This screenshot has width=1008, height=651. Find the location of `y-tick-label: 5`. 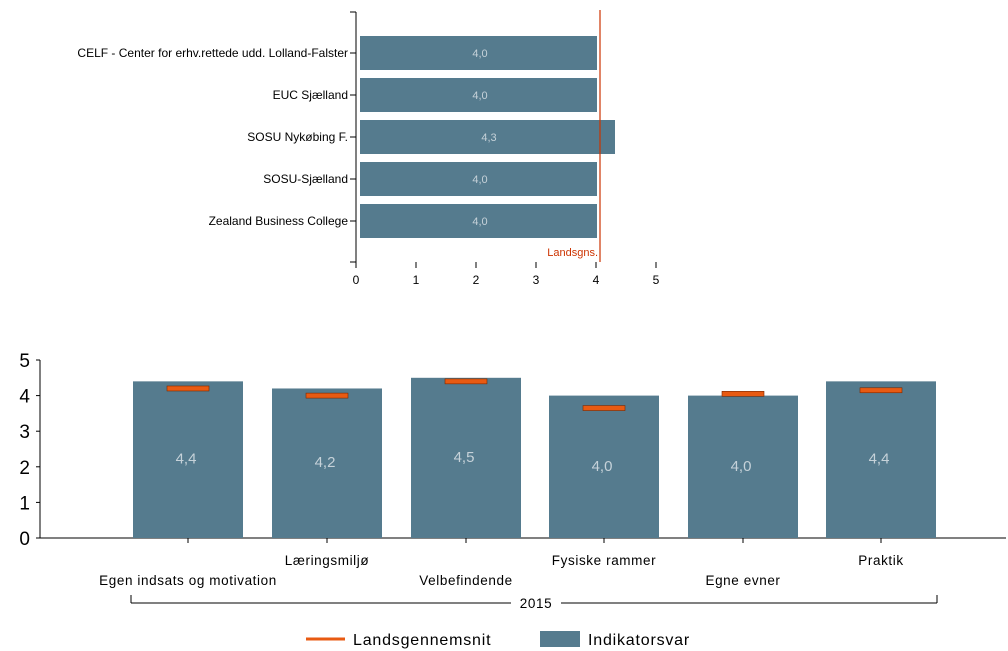

y-tick-label: 5 is located at coordinates (24, 361).